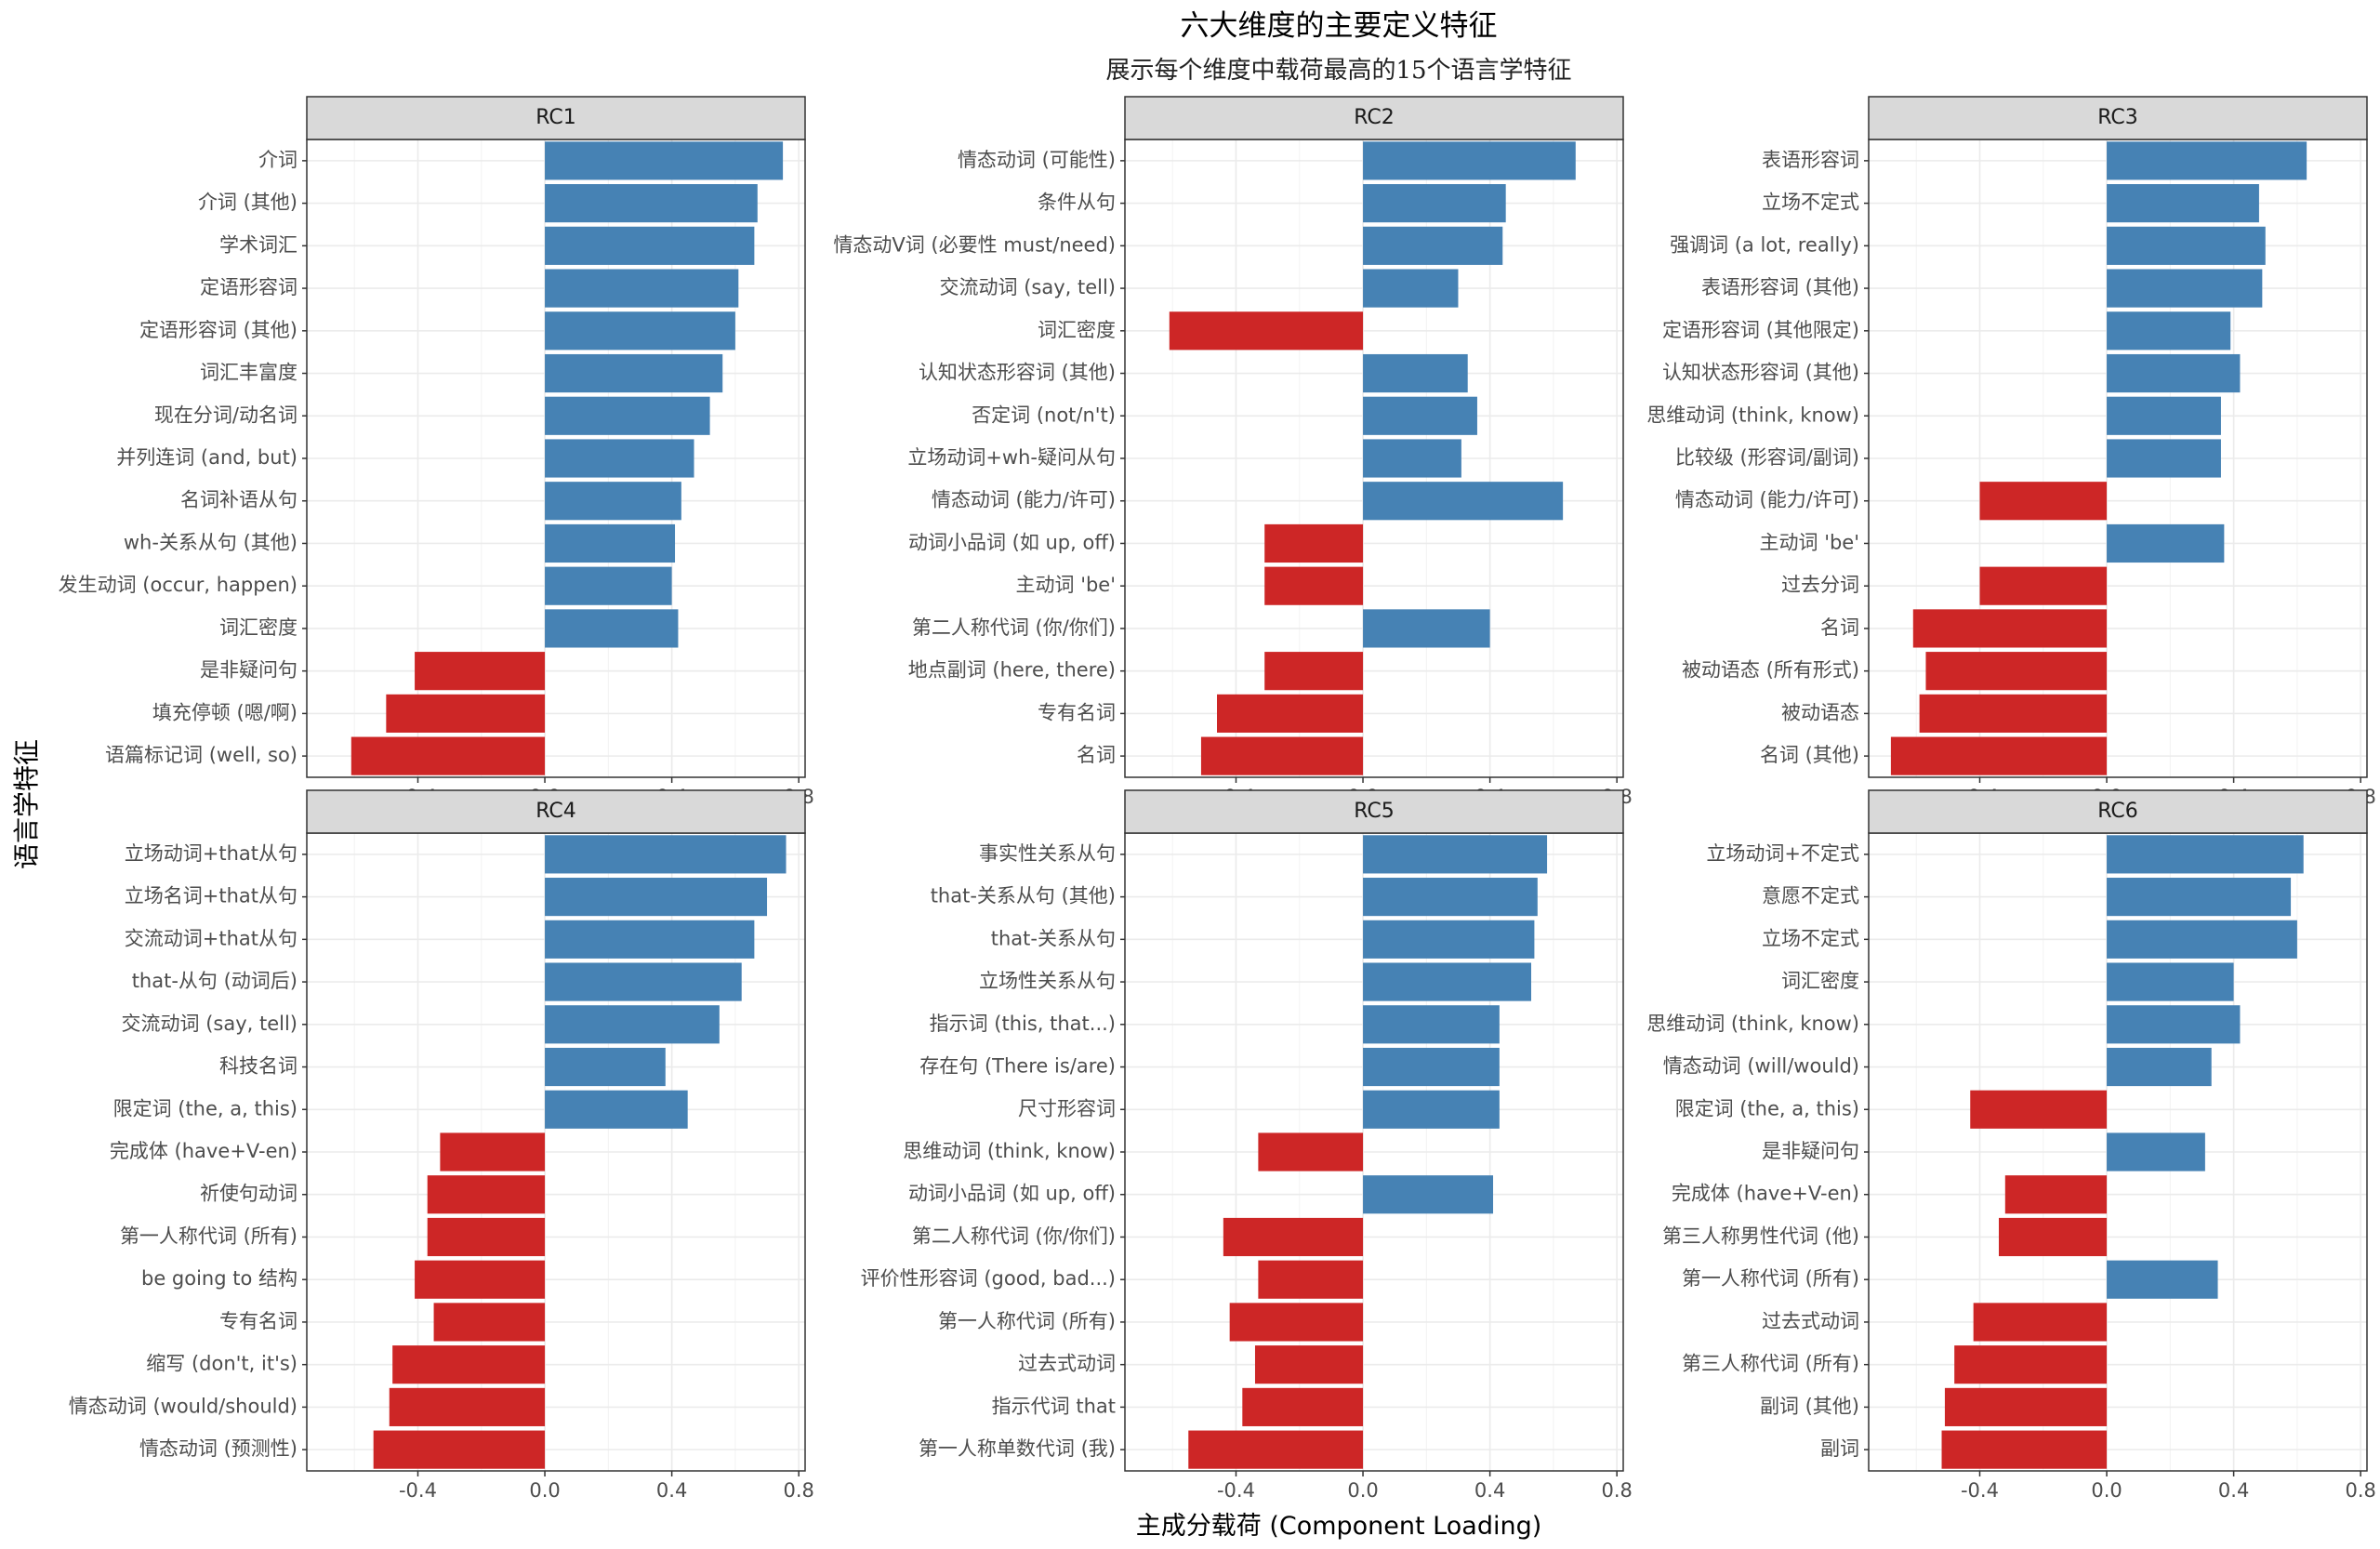 This screenshot has width=2380, height=1549. What do you see at coordinates (278, 160) in the screenshot?
I see `category-label: 介词` at bounding box center [278, 160].